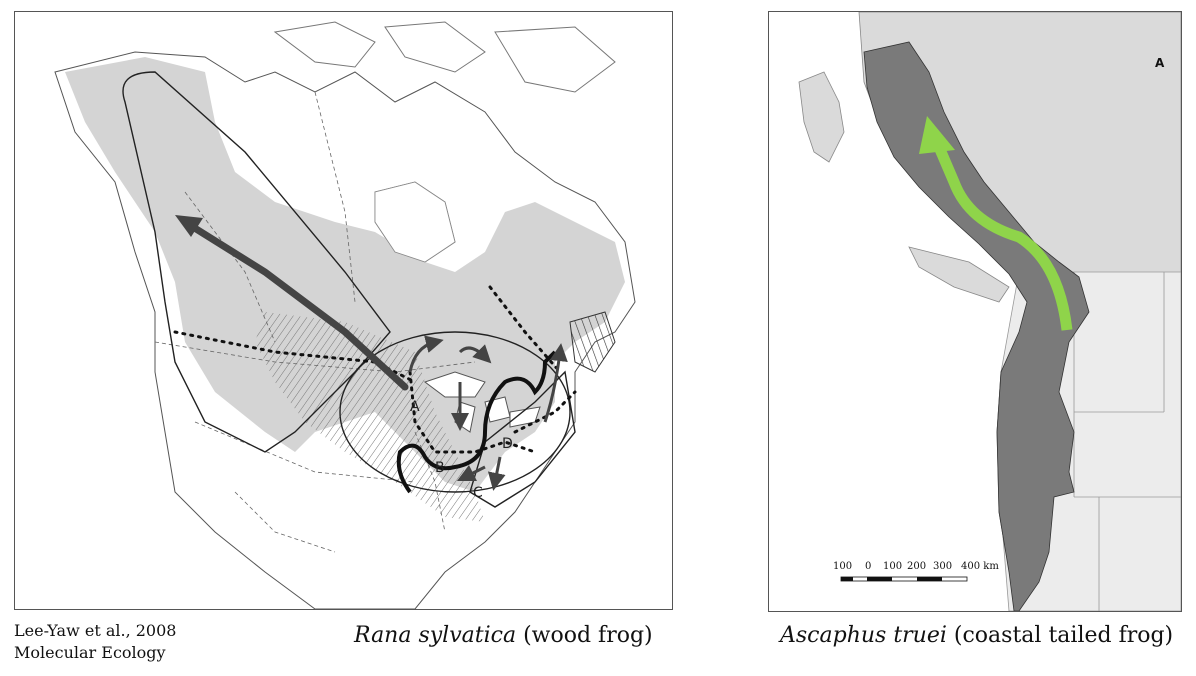  I want to click on site-label-b: B, so click(440, 468).